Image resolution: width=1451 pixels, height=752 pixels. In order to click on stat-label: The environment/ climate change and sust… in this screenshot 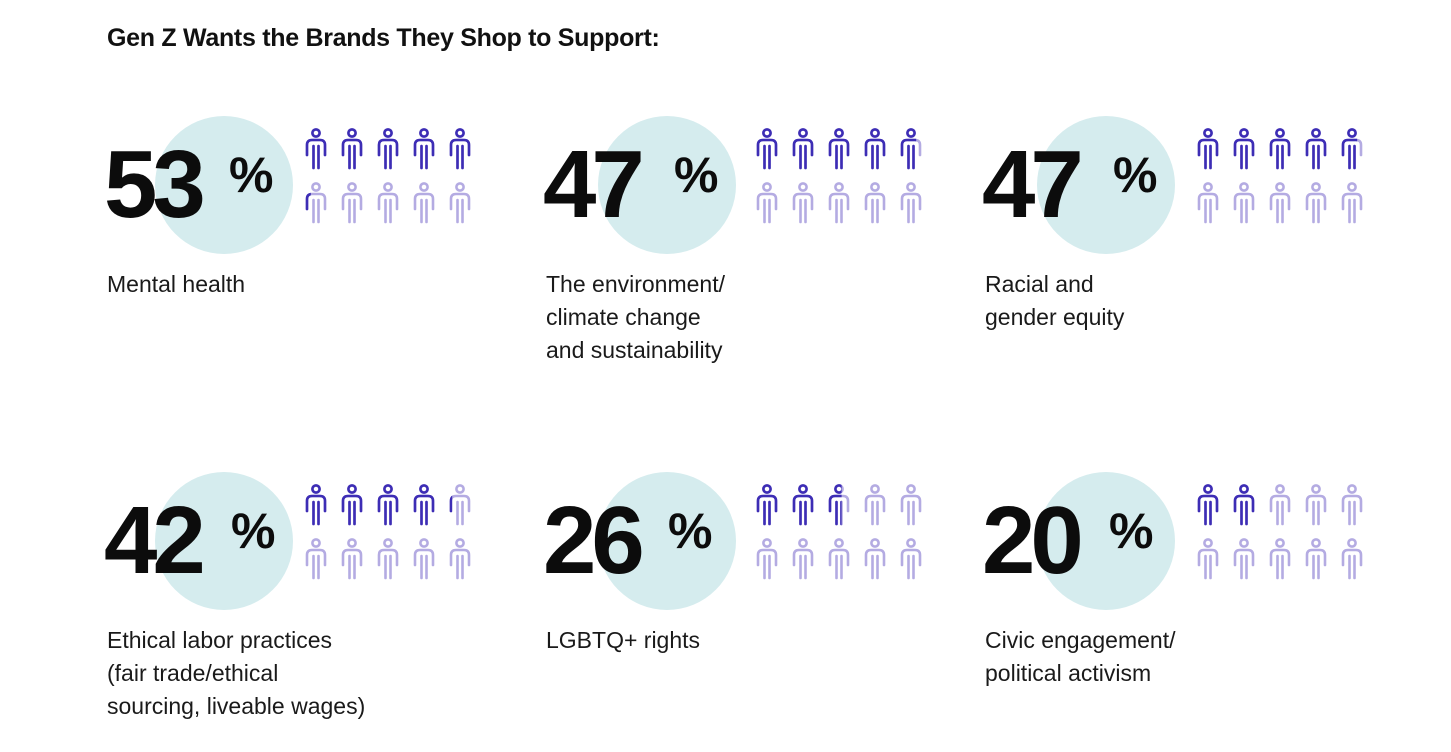, I will do `click(635, 317)`.